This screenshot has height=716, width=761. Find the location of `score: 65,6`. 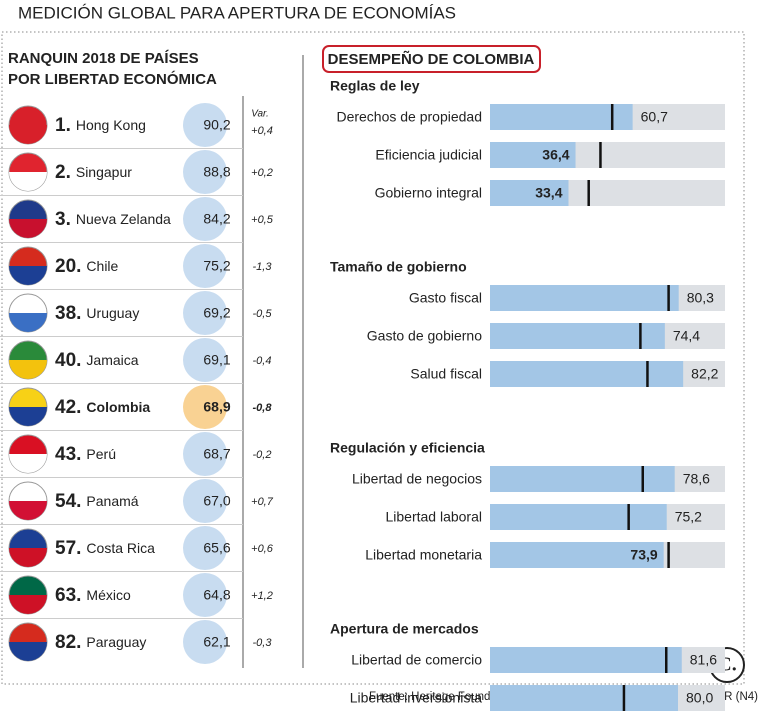

score: 65,6 is located at coordinates (216, 548).